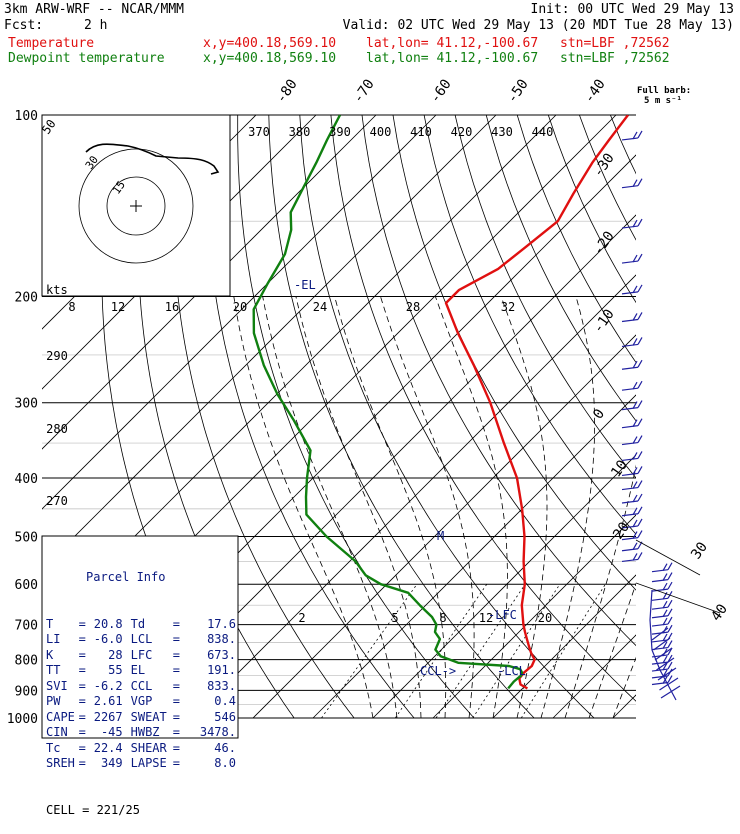 The width and height of the screenshot is (740, 834). Describe the element at coordinates (440, 536) in the screenshot. I see `m-marker: M` at that location.